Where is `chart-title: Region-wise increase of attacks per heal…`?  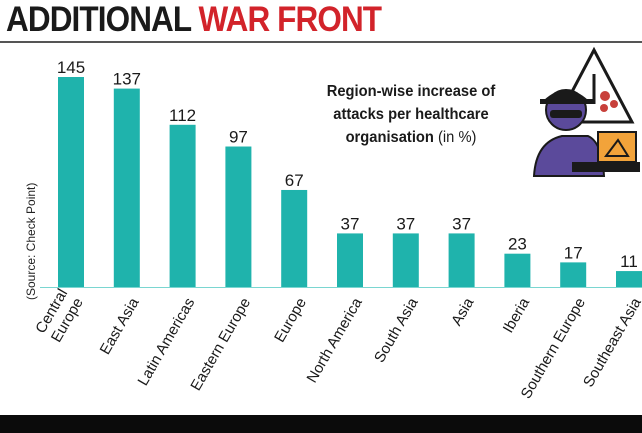 chart-title: Region-wise increase of attacks per heal… is located at coordinates (411, 114).